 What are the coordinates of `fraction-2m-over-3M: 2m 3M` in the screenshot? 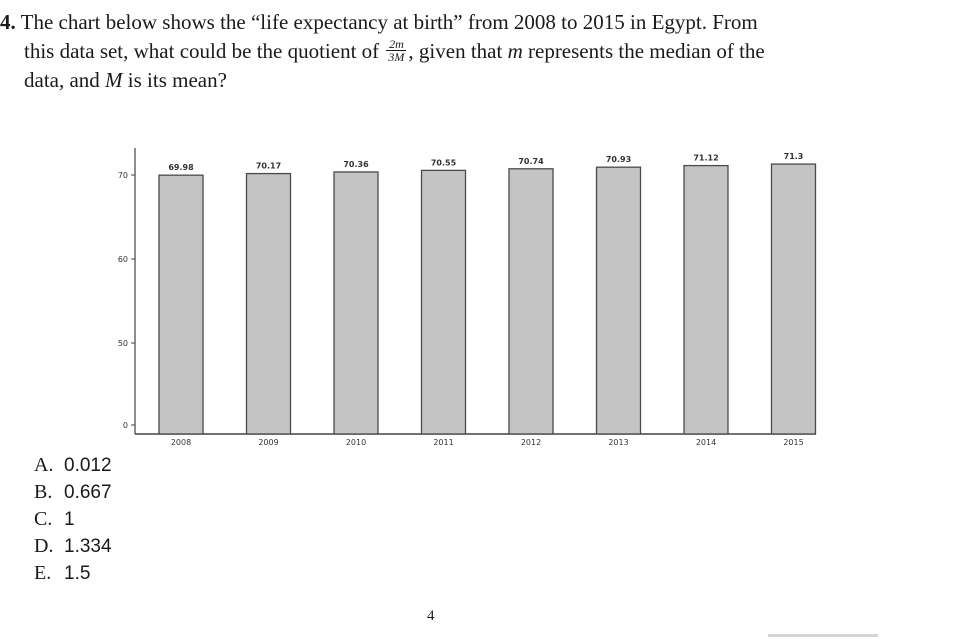 It's located at (396, 51).